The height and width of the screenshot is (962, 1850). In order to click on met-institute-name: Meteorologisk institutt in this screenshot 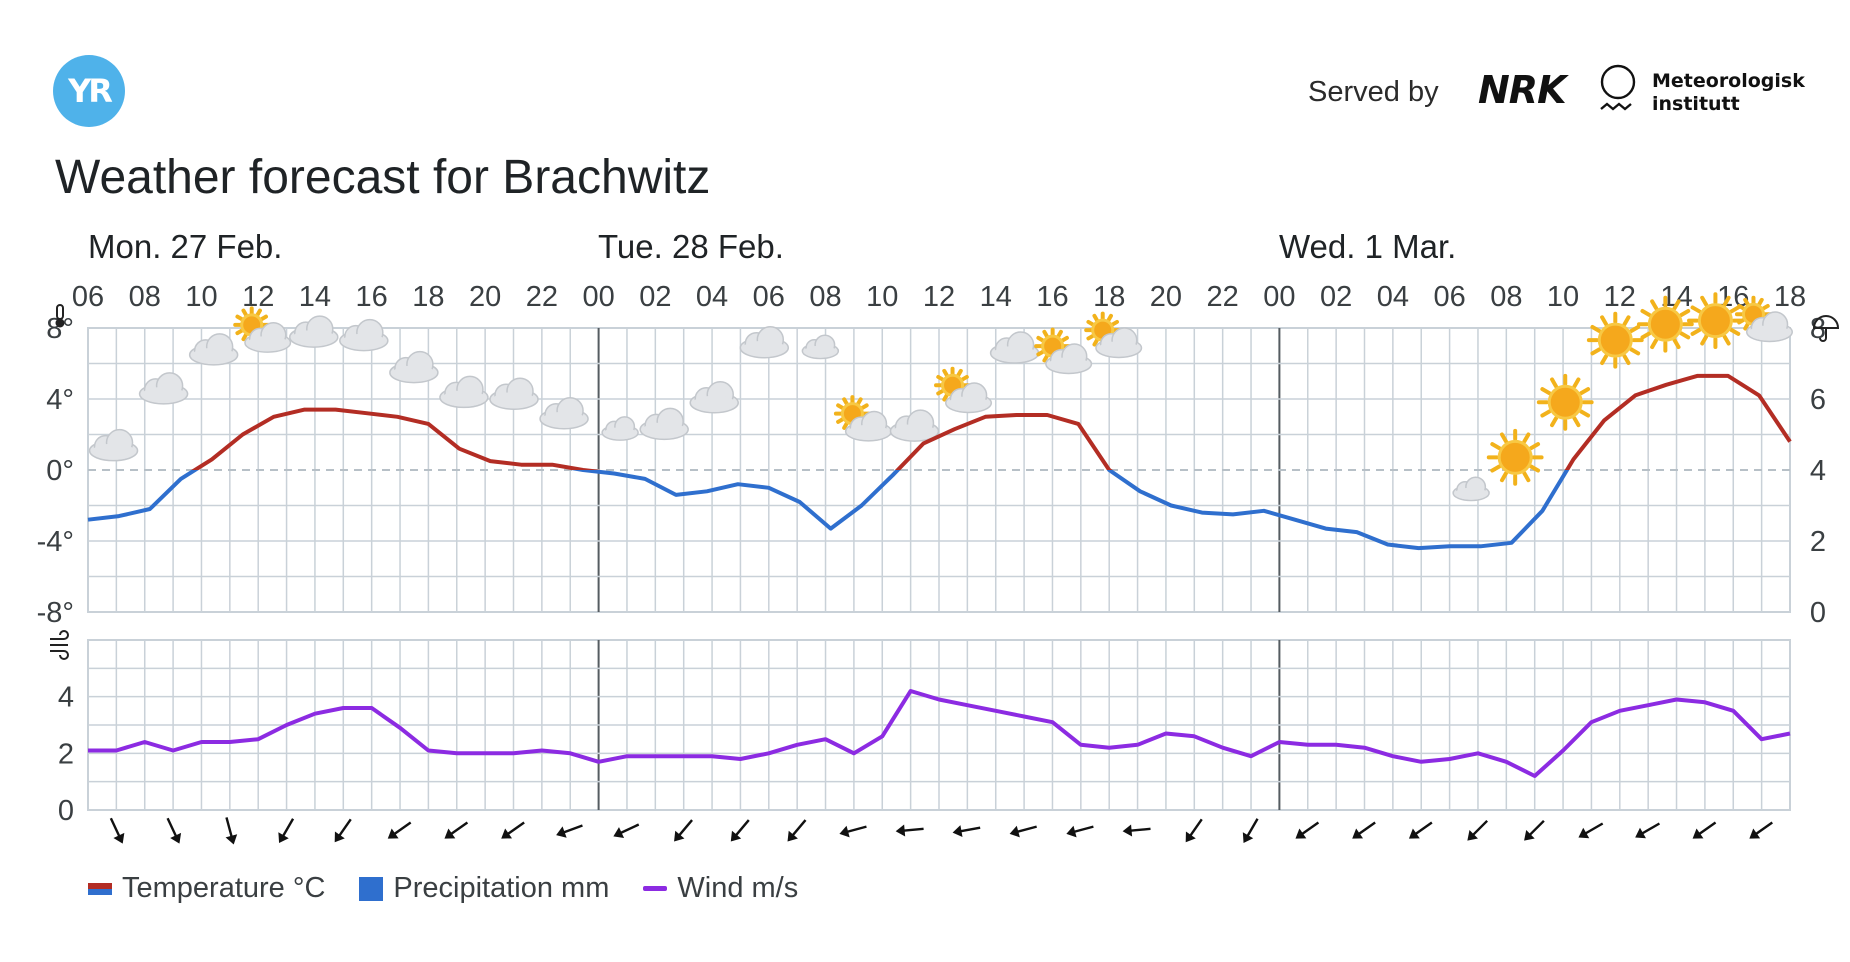, I will do `click(1728, 93)`.